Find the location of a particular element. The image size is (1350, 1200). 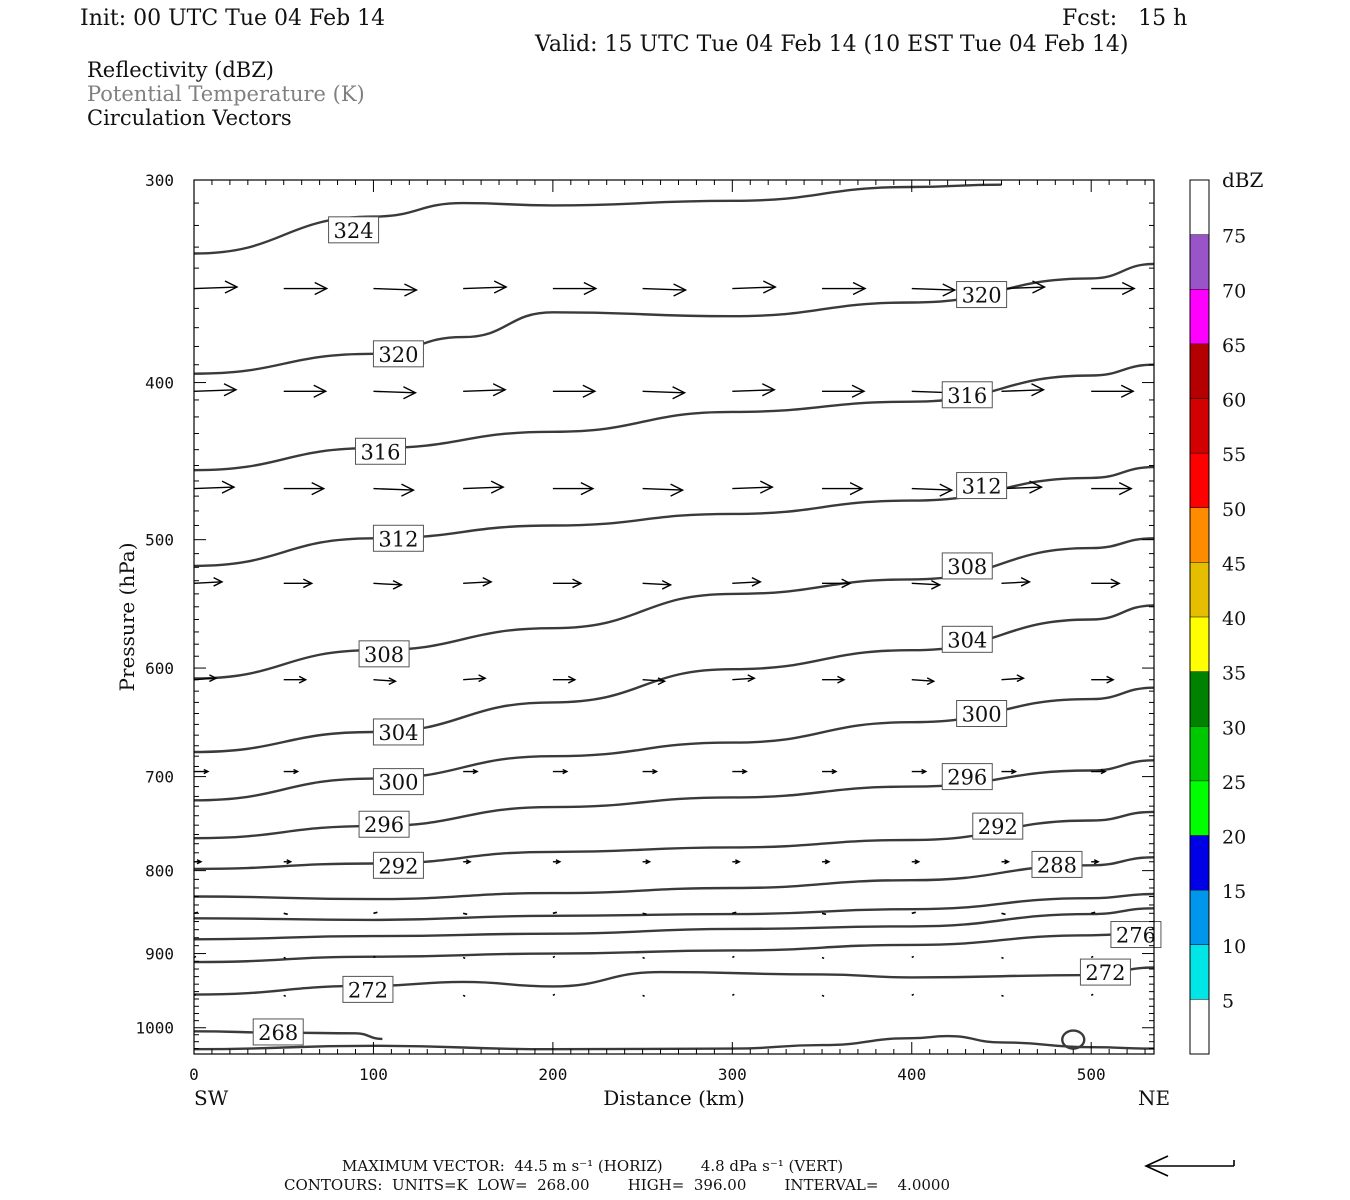

colorbar-tick-label: 65 is located at coordinates (1234, 346).